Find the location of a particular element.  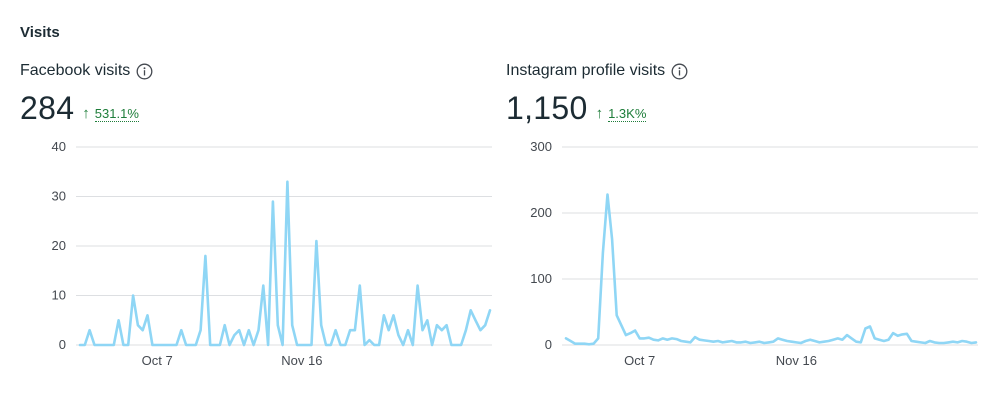

facebook-chart-y-tick-label: 20 is located at coordinates (59, 245).